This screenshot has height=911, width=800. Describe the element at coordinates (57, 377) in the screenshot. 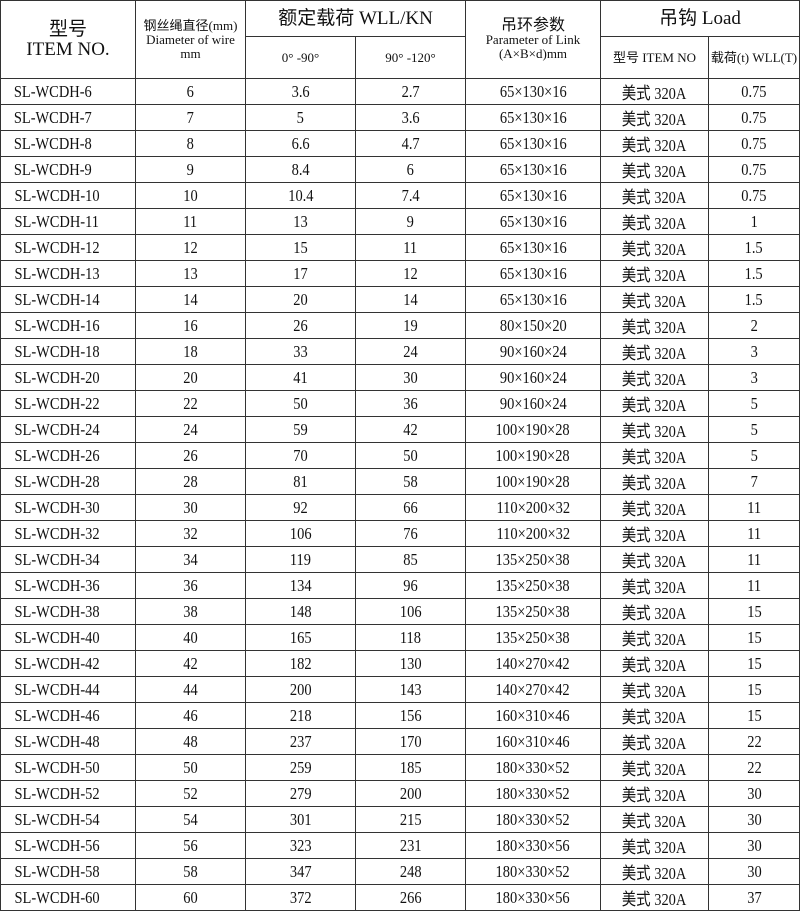

I see `item-no-value: SL-WCDH-20` at that location.